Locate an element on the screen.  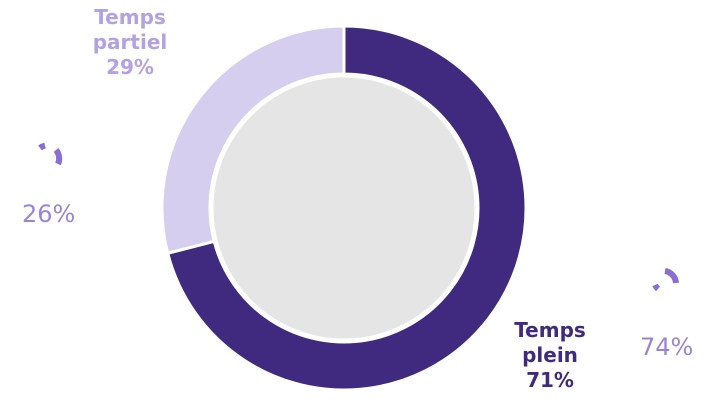
label-temps-partiel-pct: 29% is located at coordinates (130, 67).